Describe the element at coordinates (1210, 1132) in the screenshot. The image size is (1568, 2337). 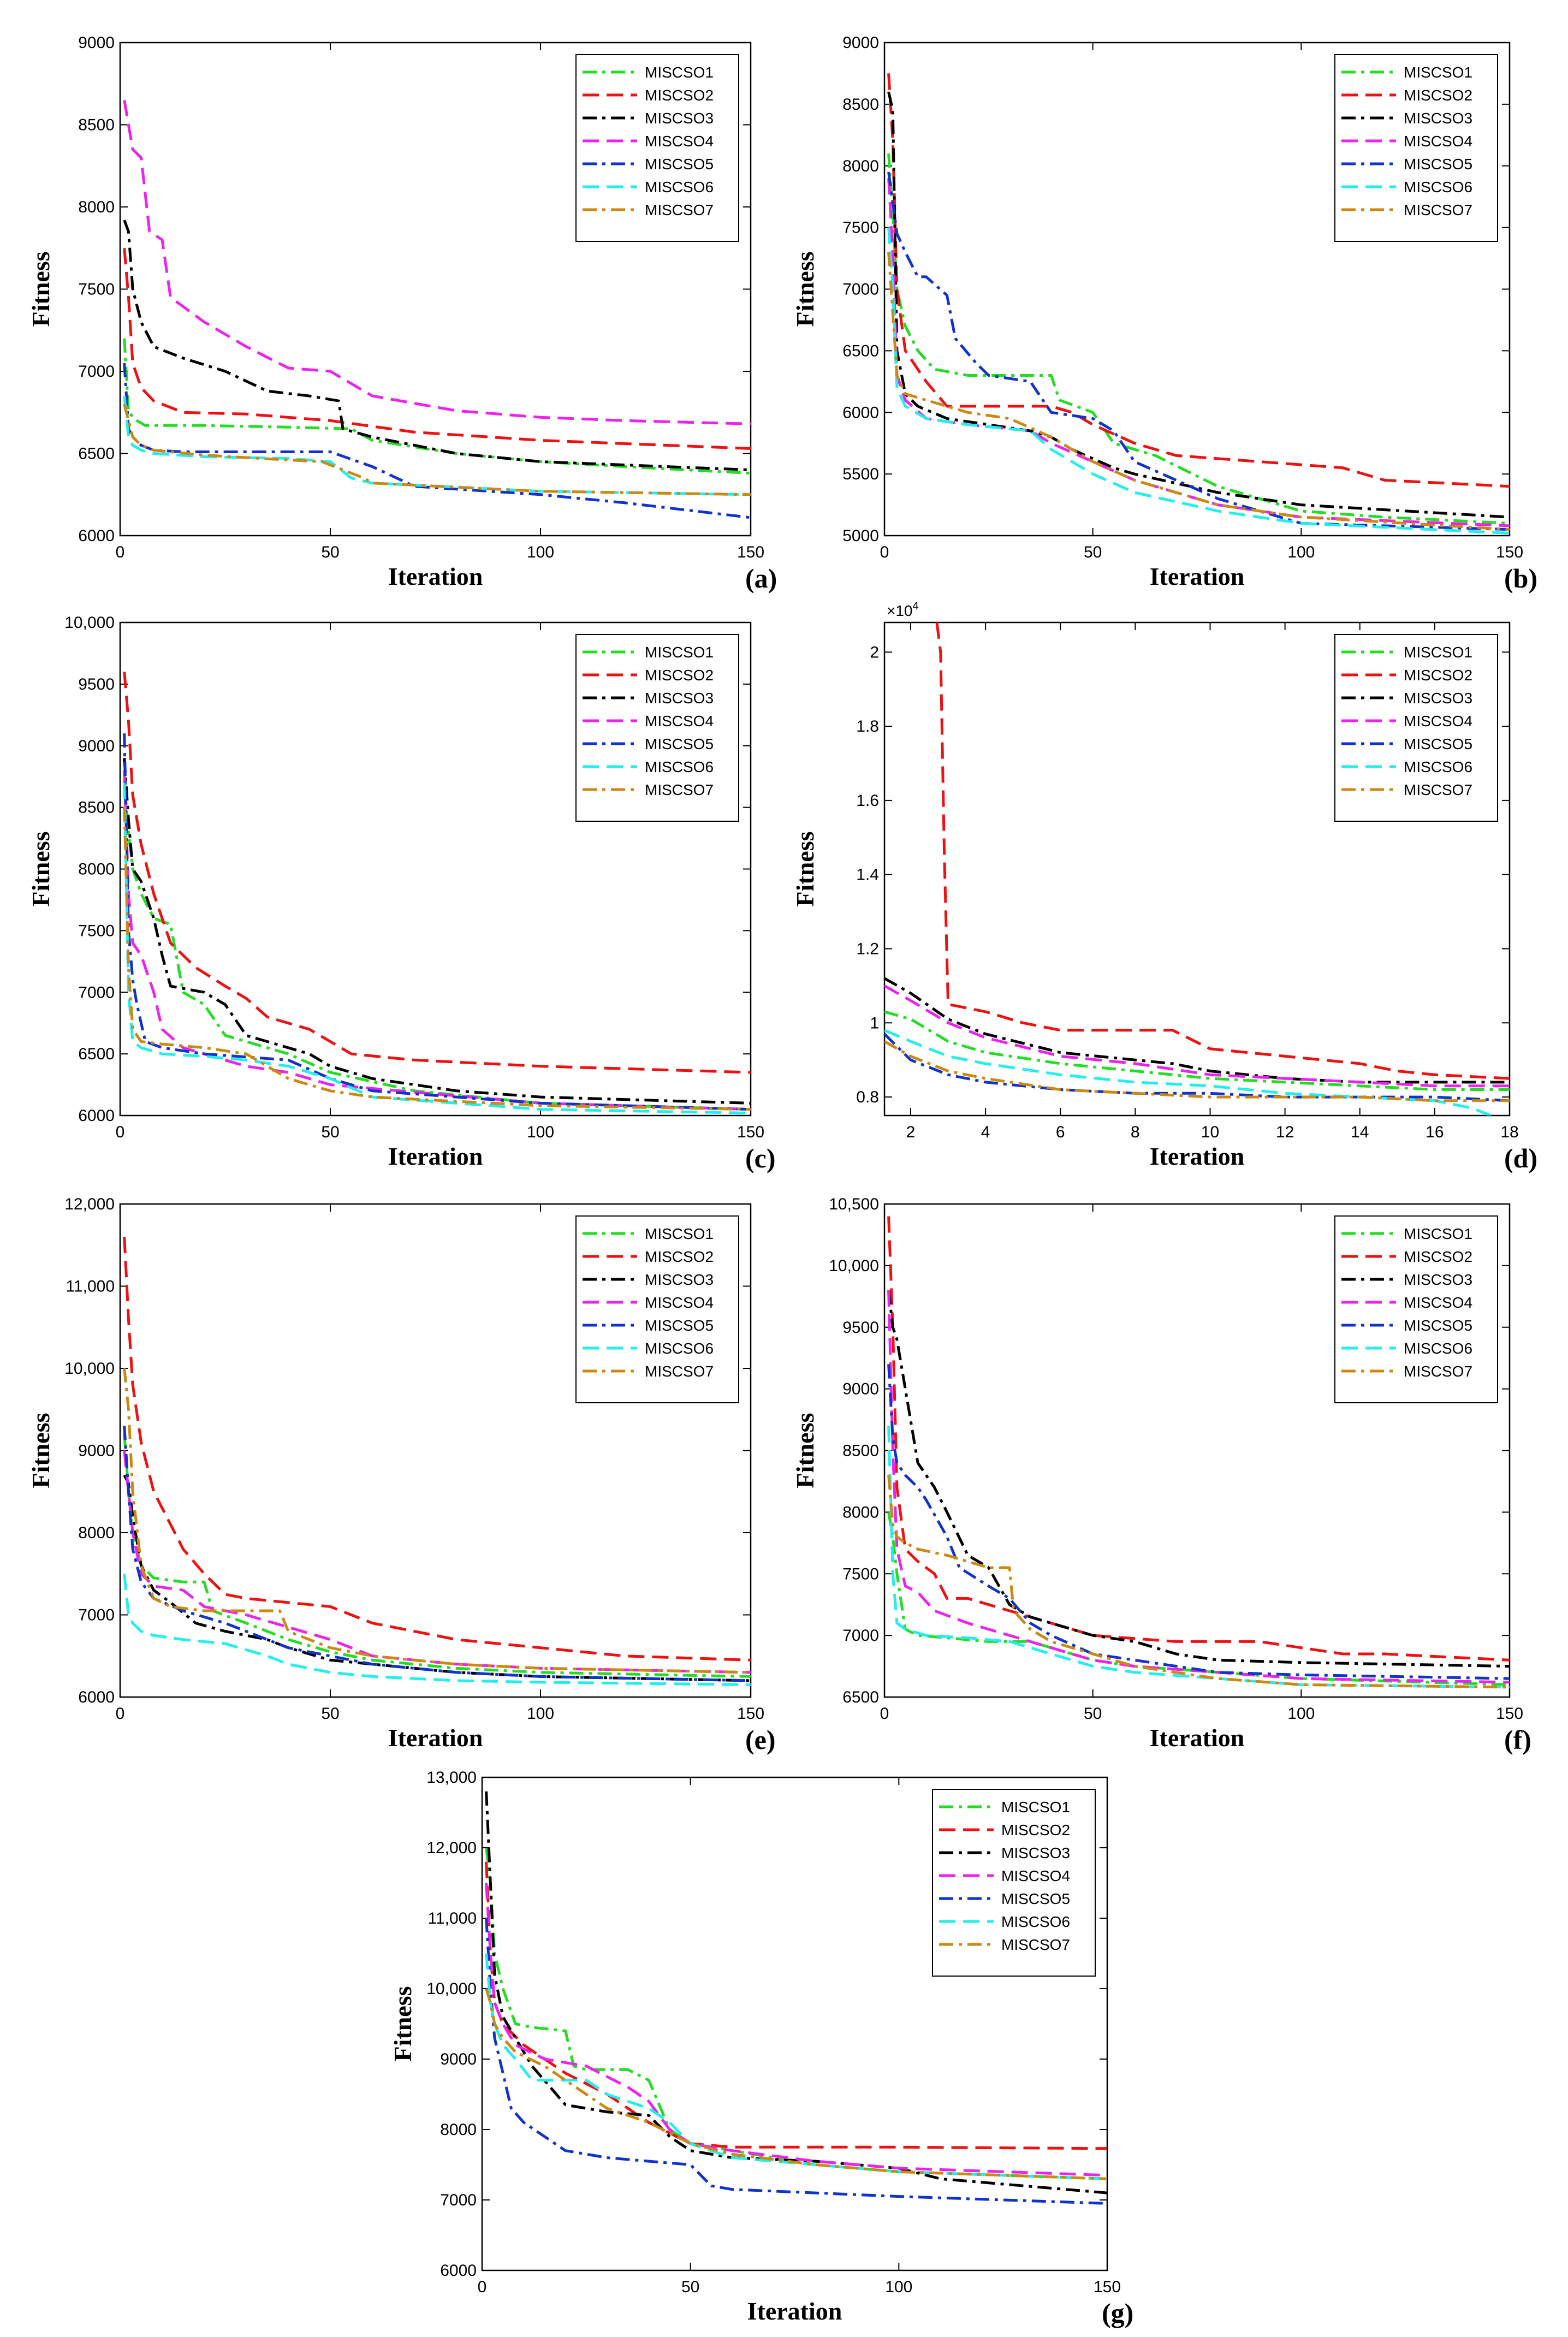
I see `x-tick-label: 10` at that location.